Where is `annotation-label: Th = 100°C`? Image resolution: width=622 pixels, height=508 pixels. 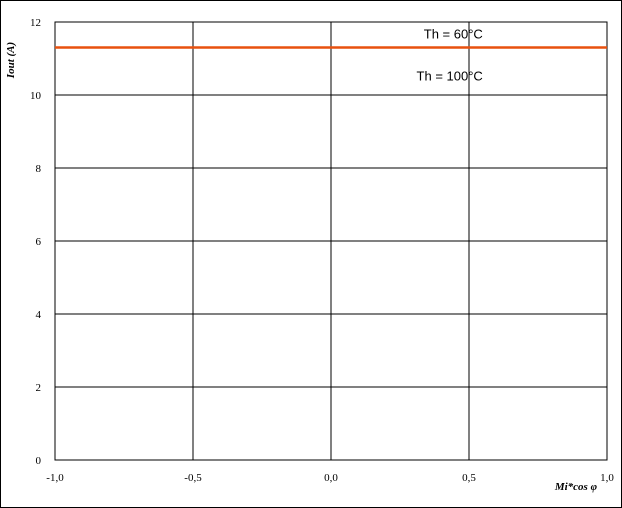 annotation-label: Th = 100°C is located at coordinates (450, 75).